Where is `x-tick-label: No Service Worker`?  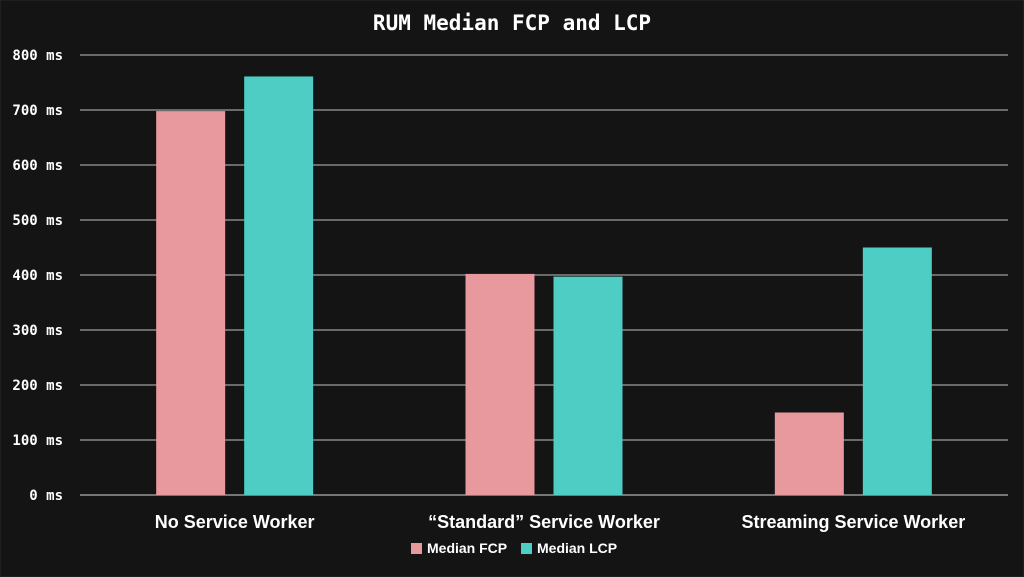 x-tick-label: No Service Worker is located at coordinates (235, 522).